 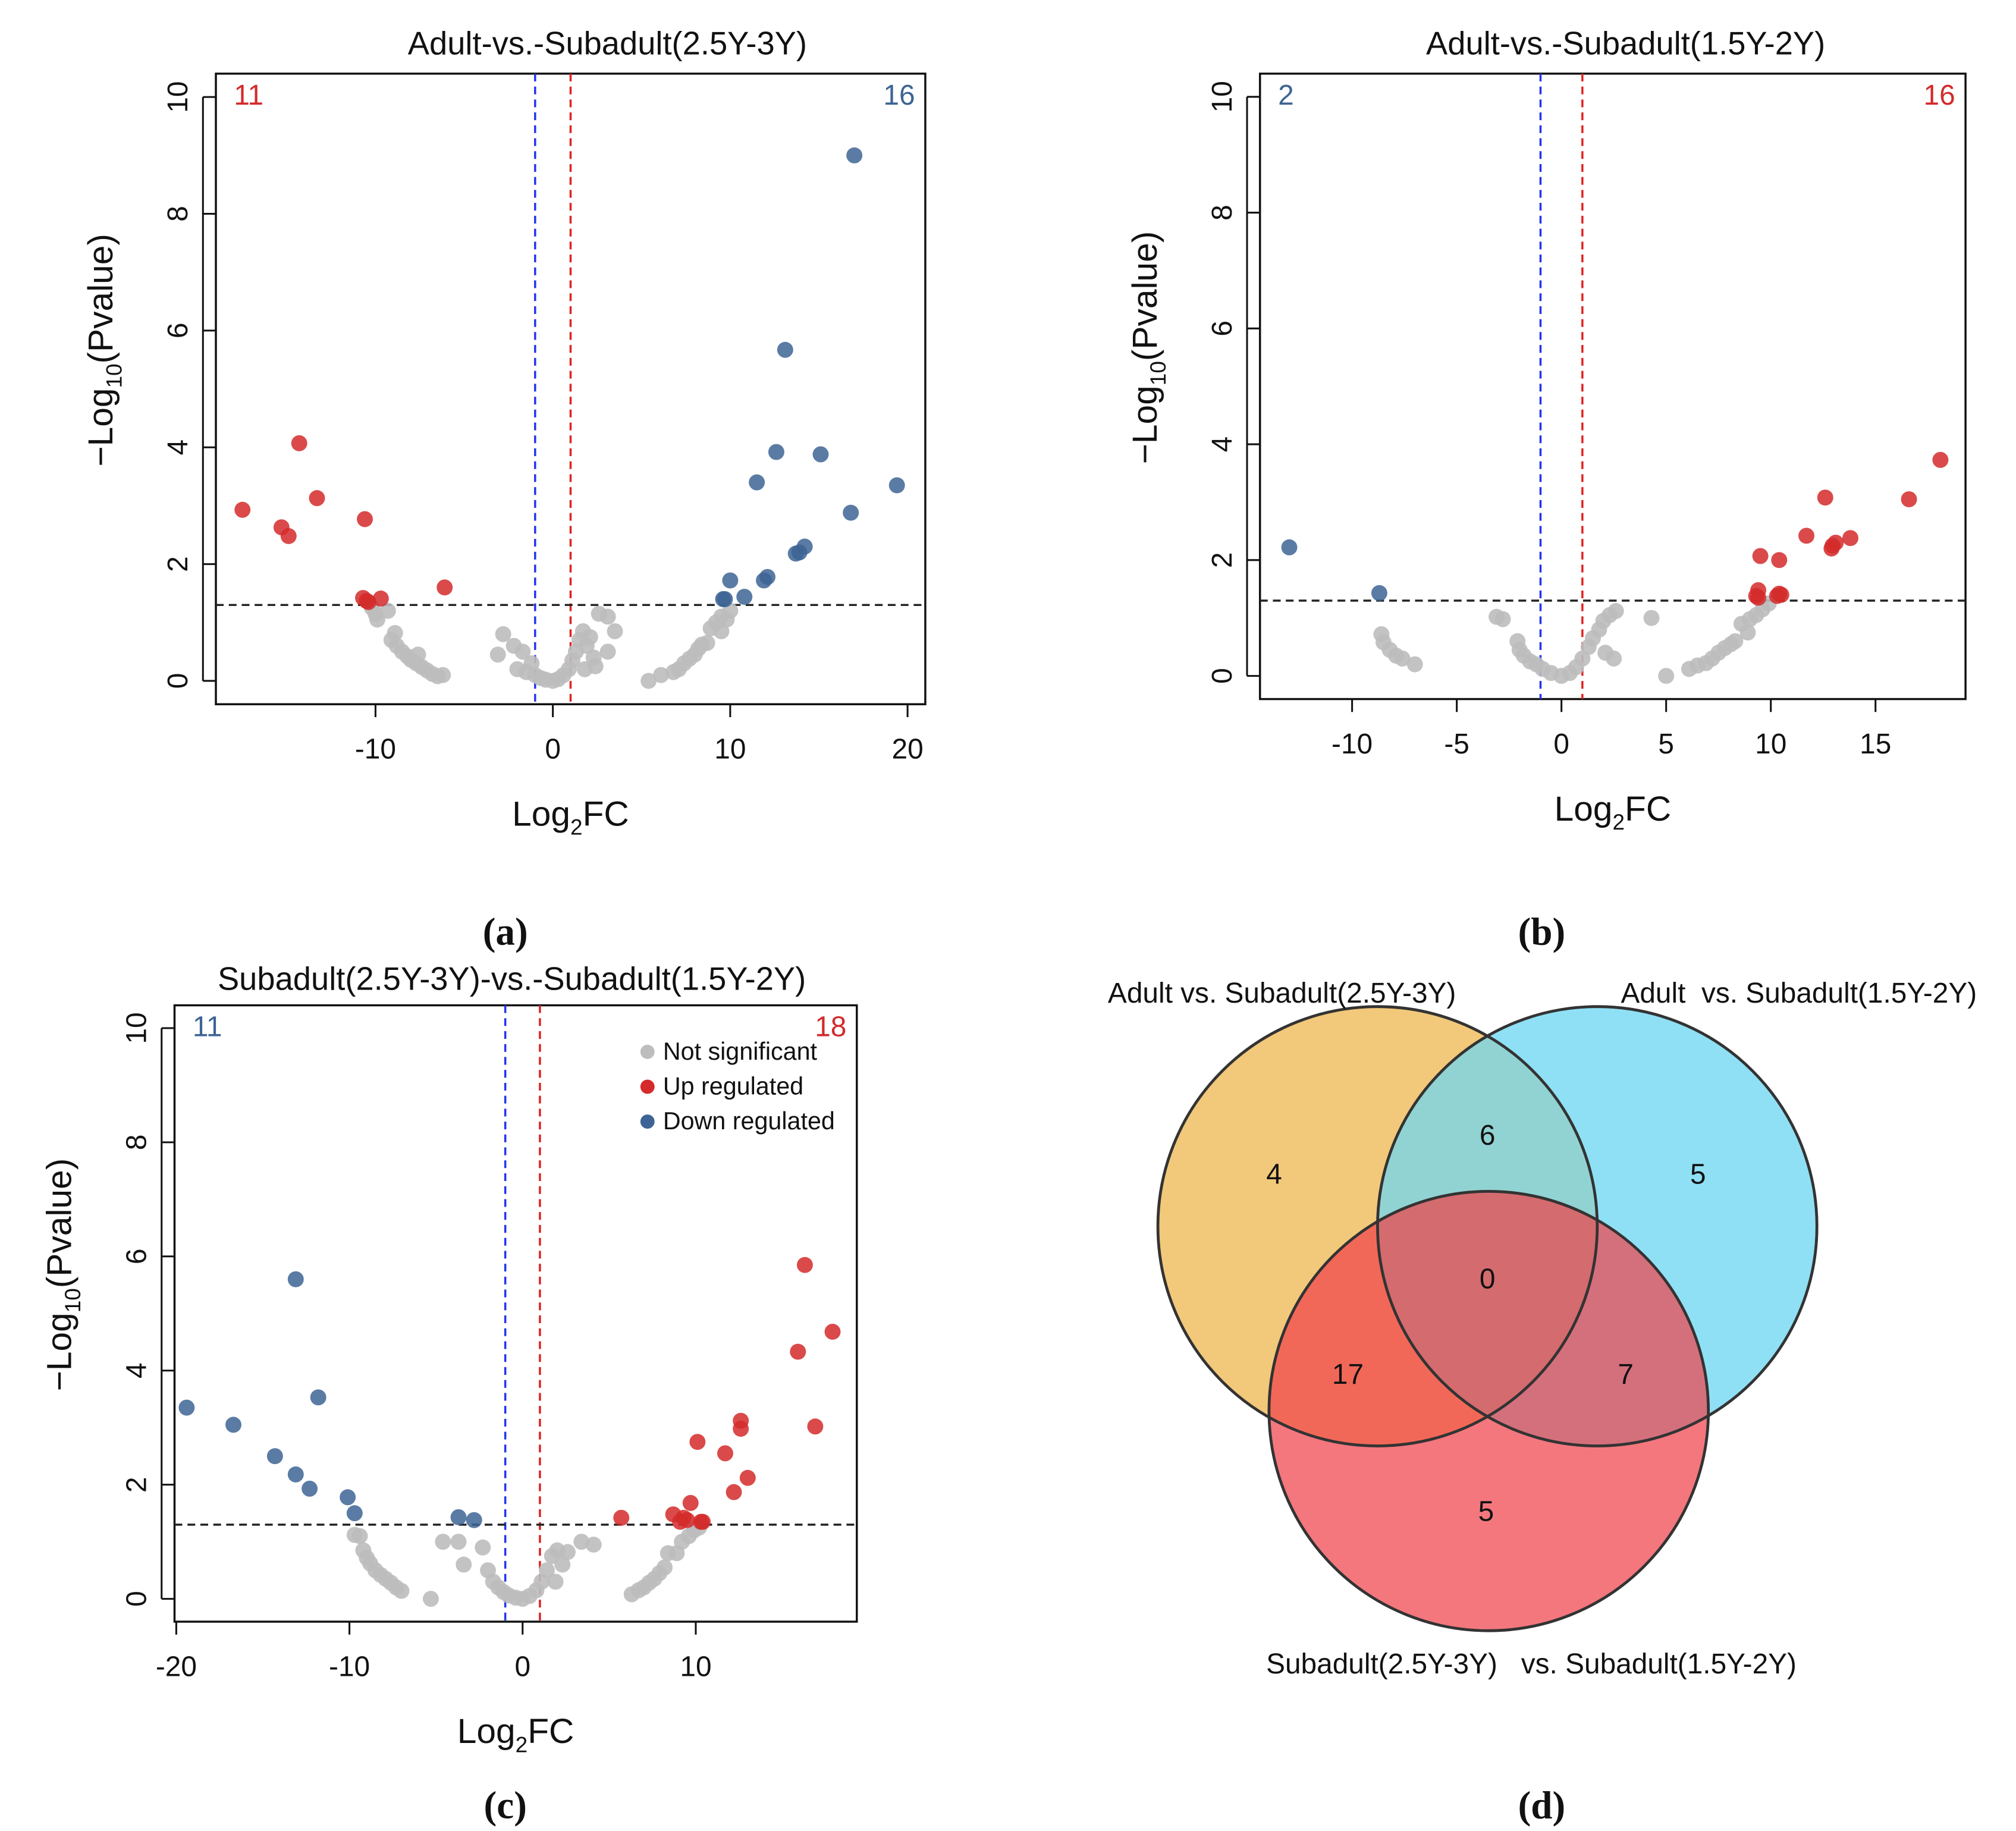 What do you see at coordinates (207, 1027) in the screenshot?
I see `count-left: 11` at bounding box center [207, 1027].